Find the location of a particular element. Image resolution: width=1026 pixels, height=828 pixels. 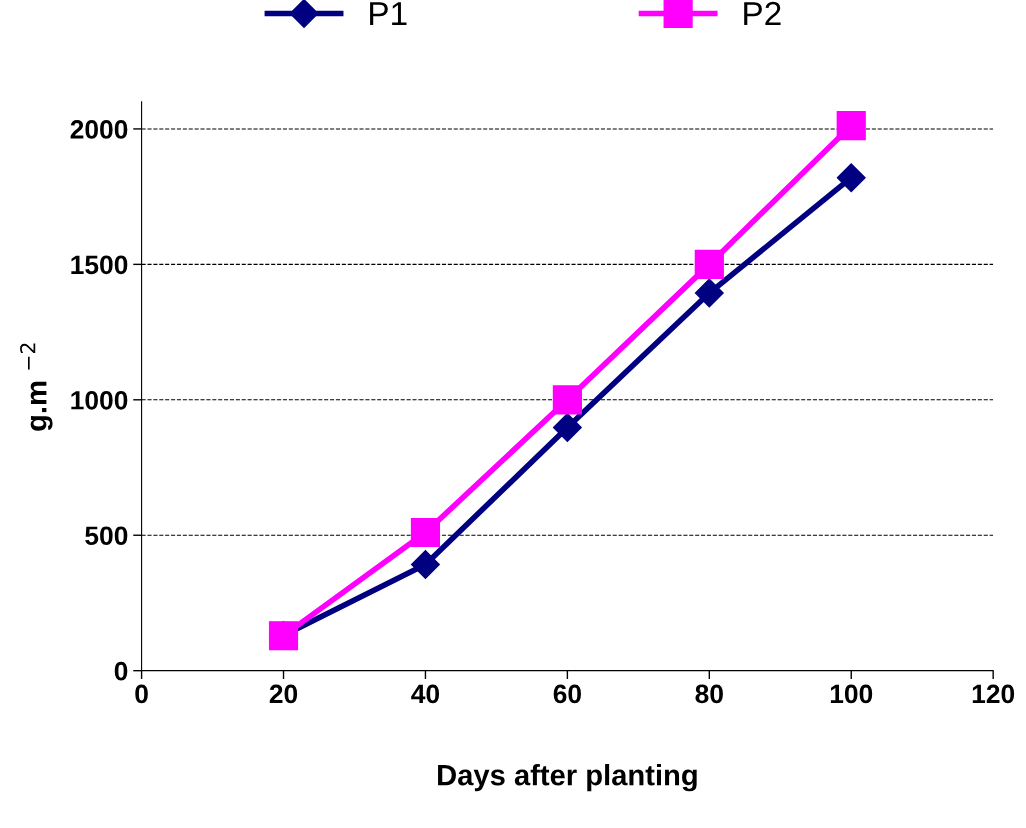

x-tick-label: 40 is located at coordinates (425, 694).